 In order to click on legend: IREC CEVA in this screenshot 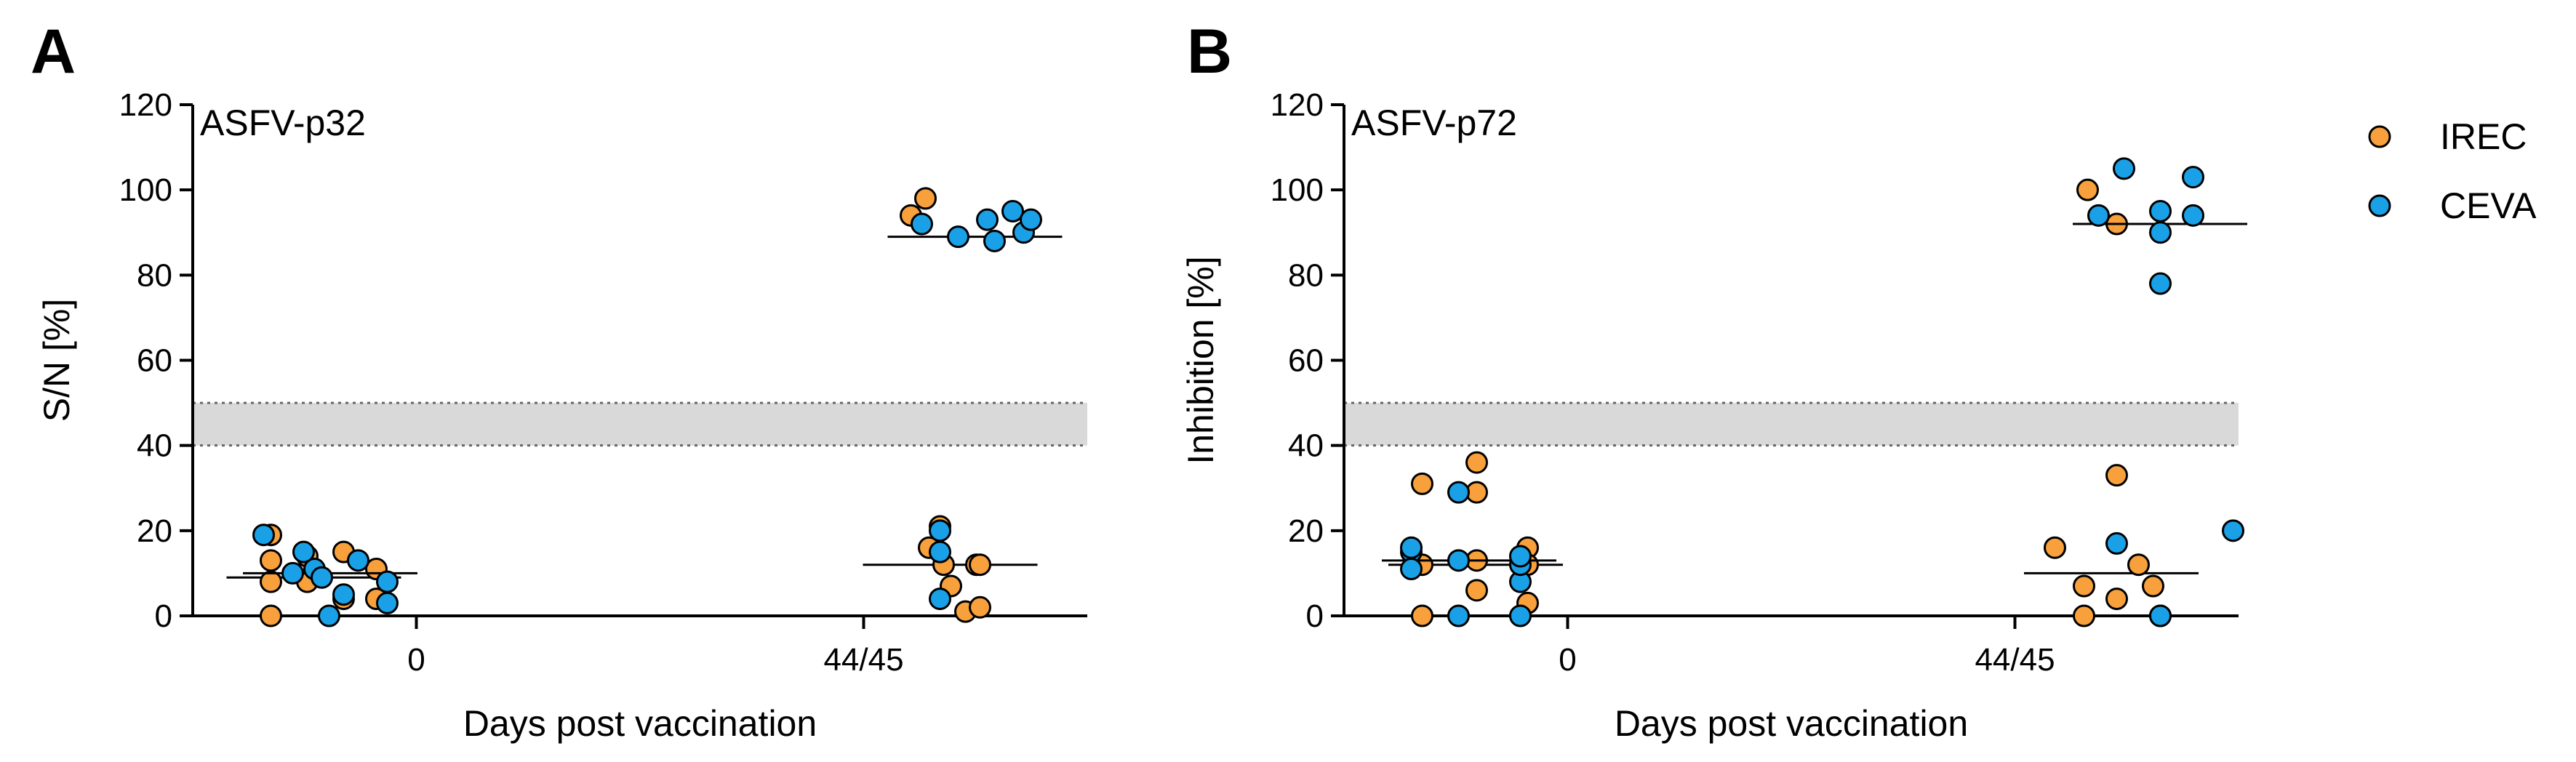, I will do `click(2452, 171)`.